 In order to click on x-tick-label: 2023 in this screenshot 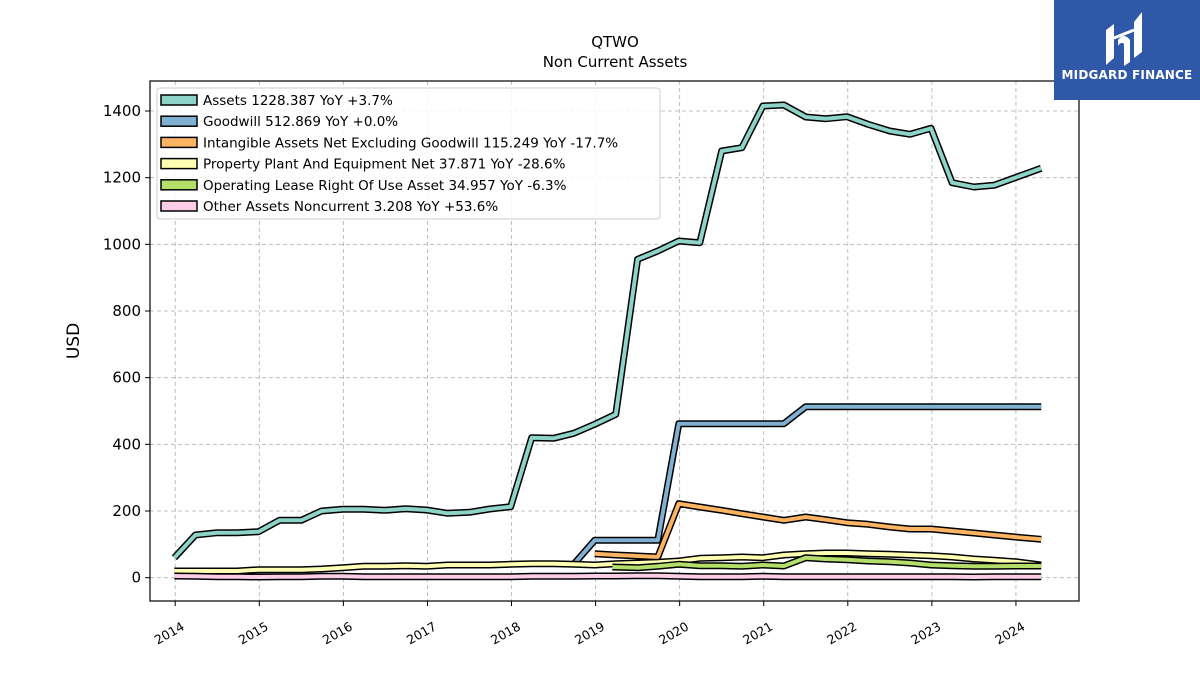, I will do `click(925, 633)`.